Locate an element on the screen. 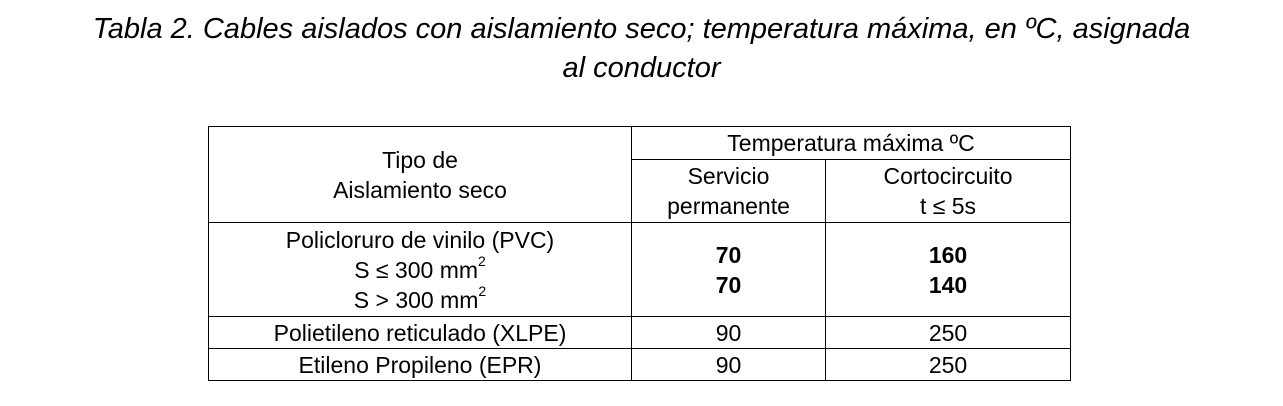  pvc-sub-1: S ≤ 300 mm2 is located at coordinates (420, 268).